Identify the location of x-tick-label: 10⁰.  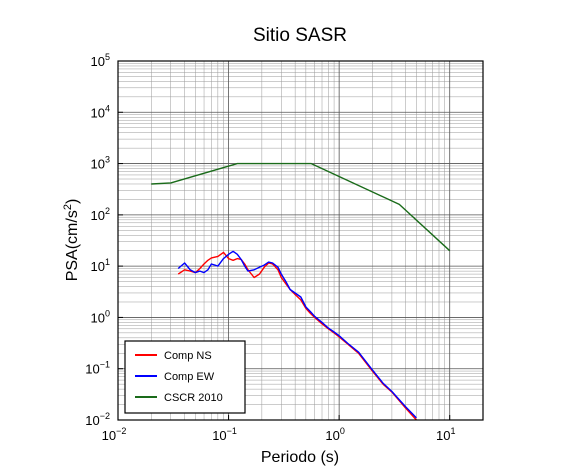
(334, 434).